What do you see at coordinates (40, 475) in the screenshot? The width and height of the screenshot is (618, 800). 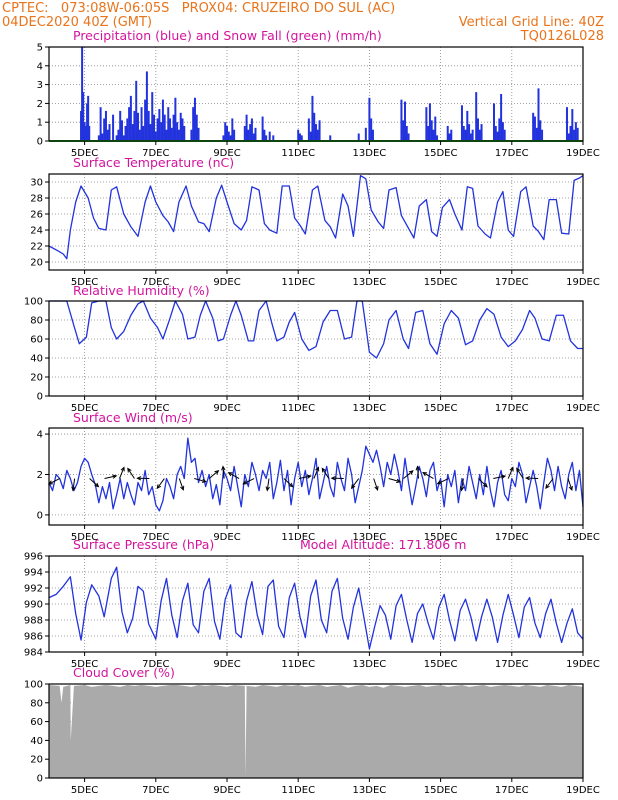 I see `y-tick-label: 2` at bounding box center [40, 475].